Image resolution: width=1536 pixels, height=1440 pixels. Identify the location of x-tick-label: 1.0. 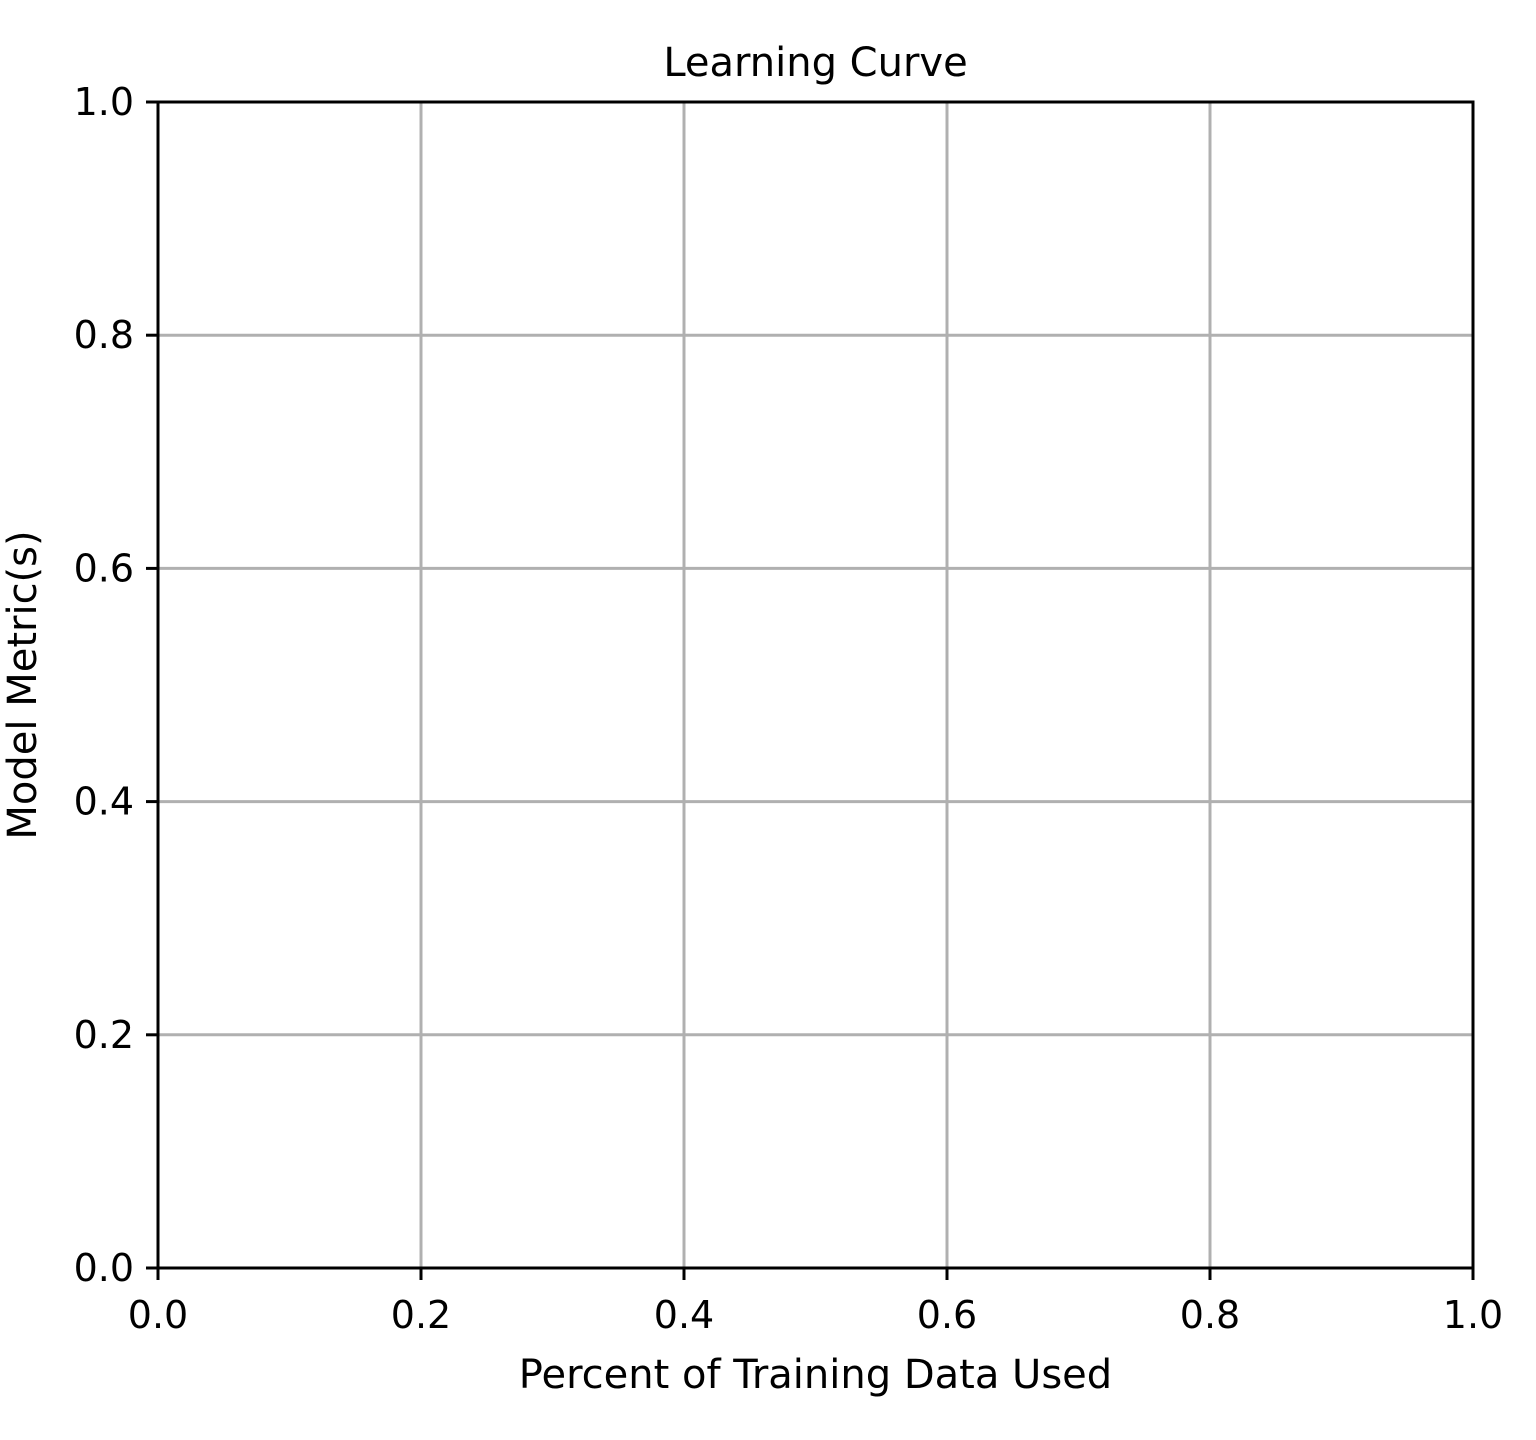
(1473, 1315).